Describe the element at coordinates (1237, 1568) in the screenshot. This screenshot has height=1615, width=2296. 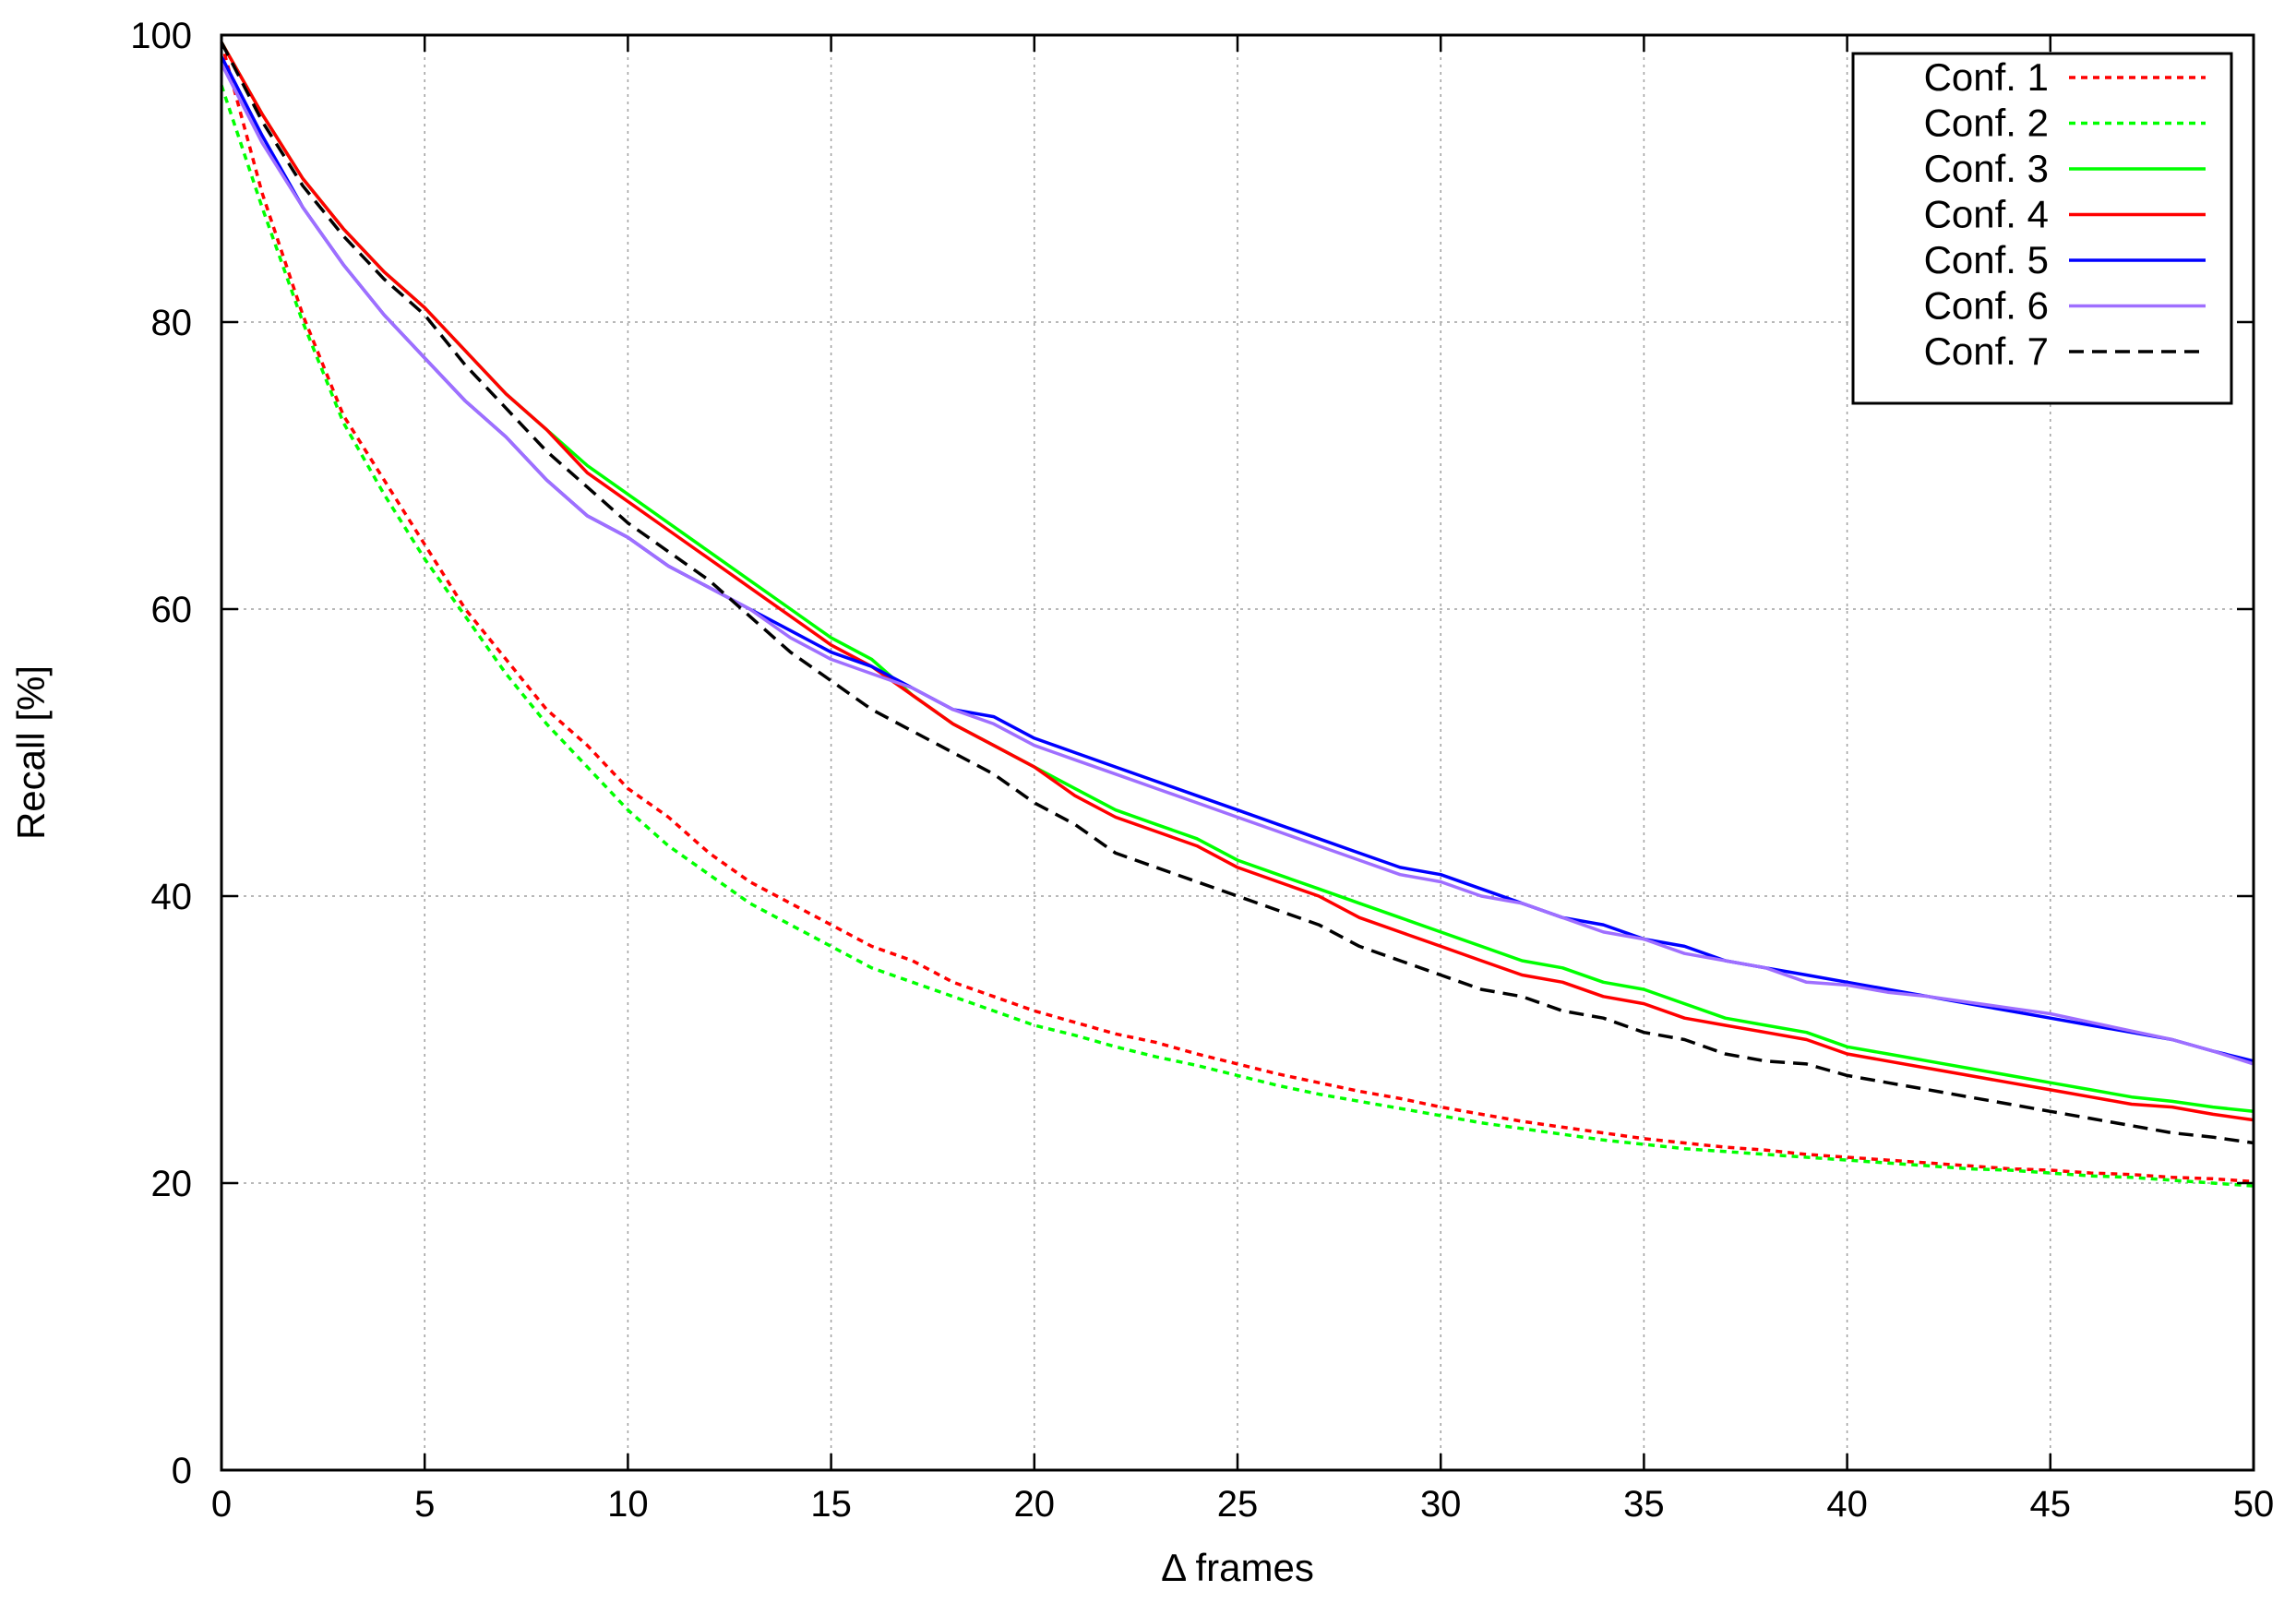
I see `x-axis-title: Δ frames` at that location.